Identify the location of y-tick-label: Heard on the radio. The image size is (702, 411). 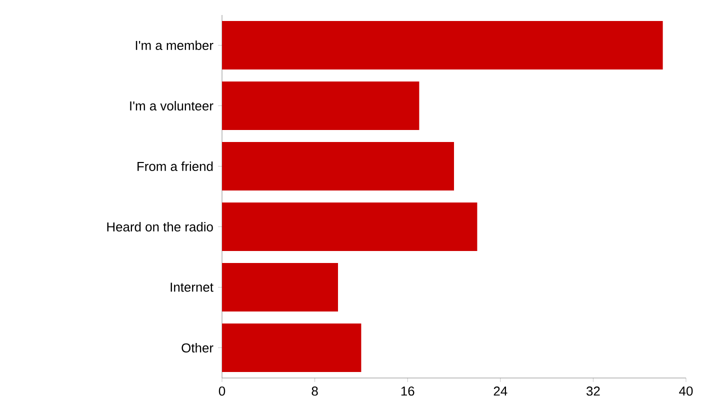
(160, 227).